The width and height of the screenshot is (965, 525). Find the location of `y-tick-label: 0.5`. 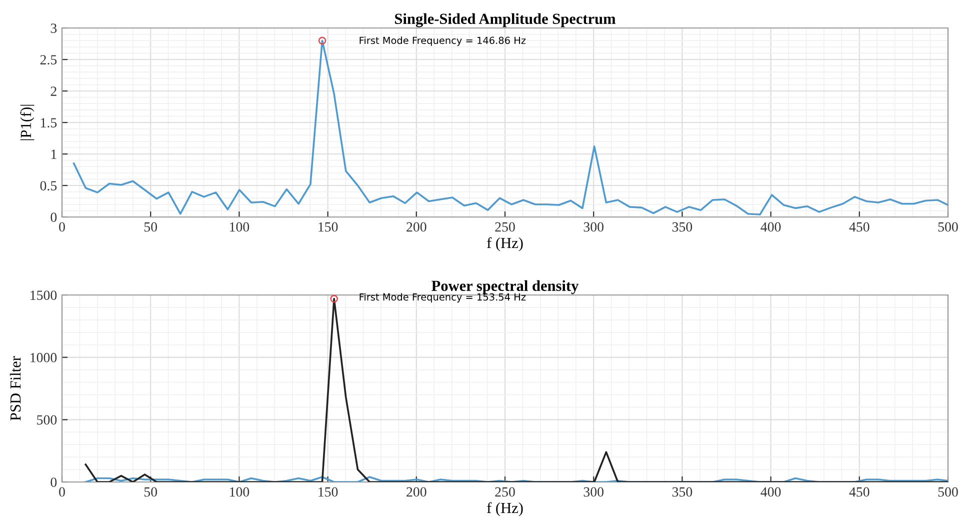

y-tick-label: 0.5 is located at coordinates (48, 186).